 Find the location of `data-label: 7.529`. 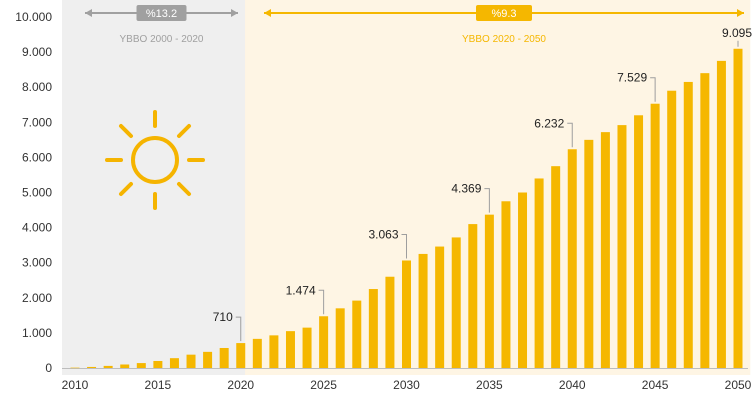

data-label: 7.529 is located at coordinates (632, 78).